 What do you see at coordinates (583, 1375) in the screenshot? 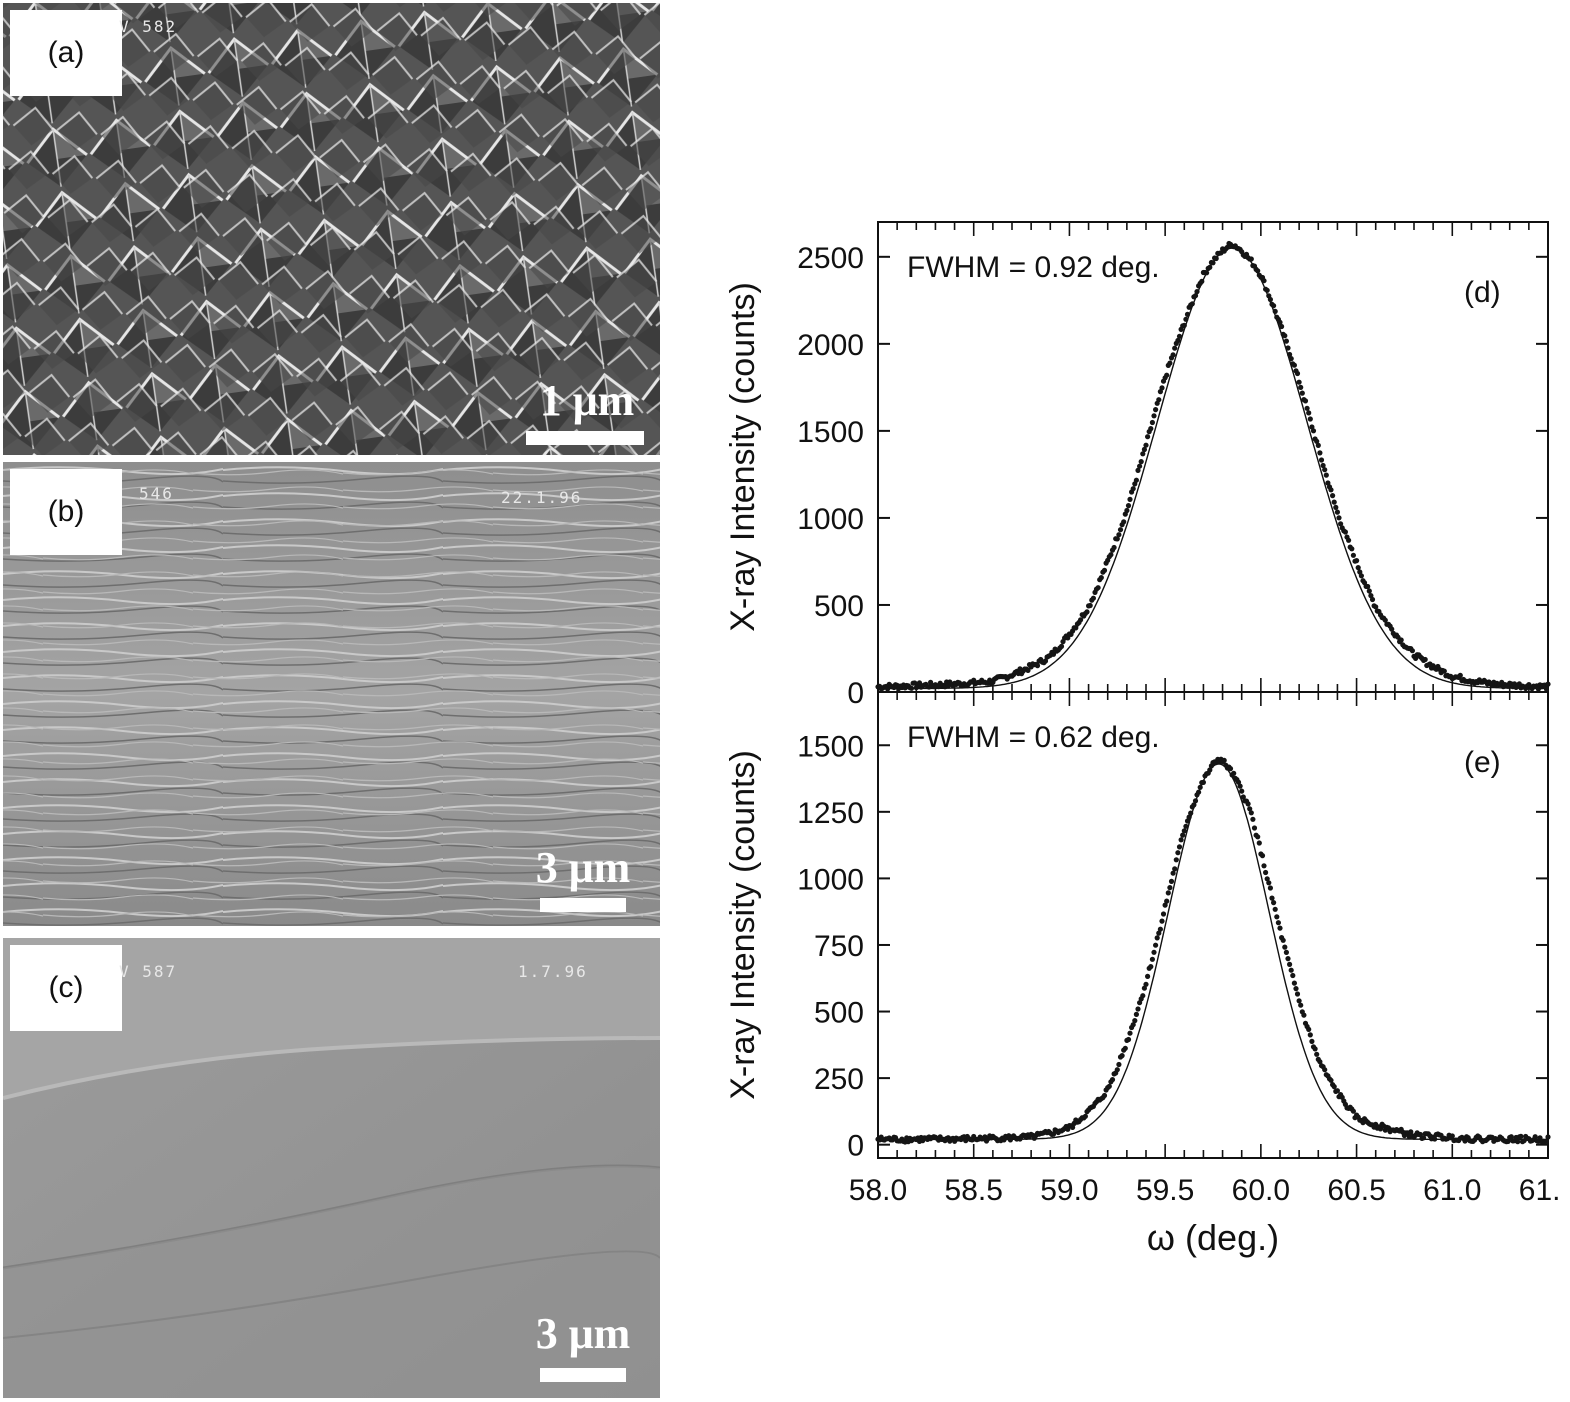
I see `scale-bar` at bounding box center [583, 1375].